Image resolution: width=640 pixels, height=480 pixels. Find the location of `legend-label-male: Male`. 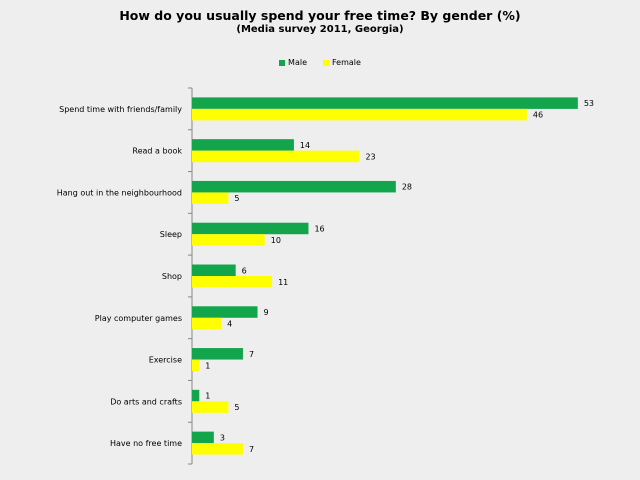

legend-label-male: Male is located at coordinates (297, 62).